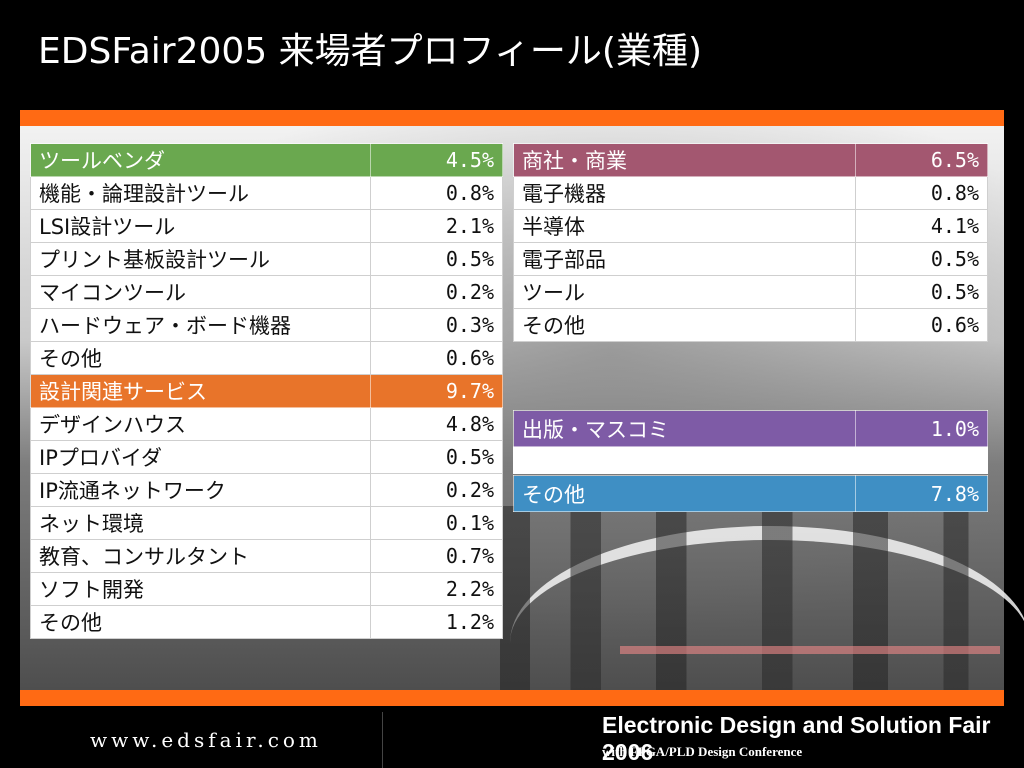 The width and height of the screenshot is (1024, 768). Describe the element at coordinates (200, 490) in the screenshot. I see `category-label: IP流通ネットワーク` at that location.